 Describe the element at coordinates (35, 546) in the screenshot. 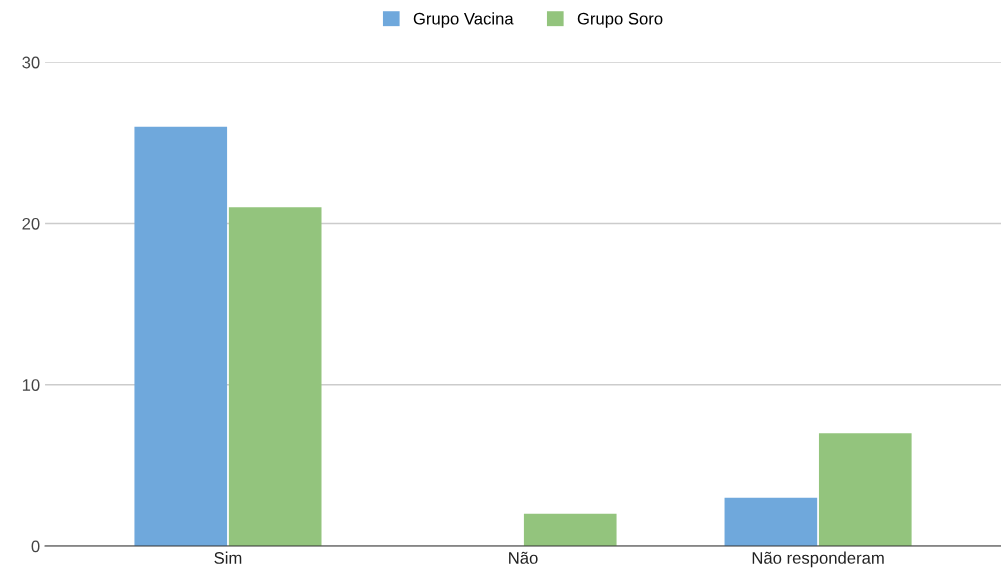

I see `y-tick-label: 0` at that location.